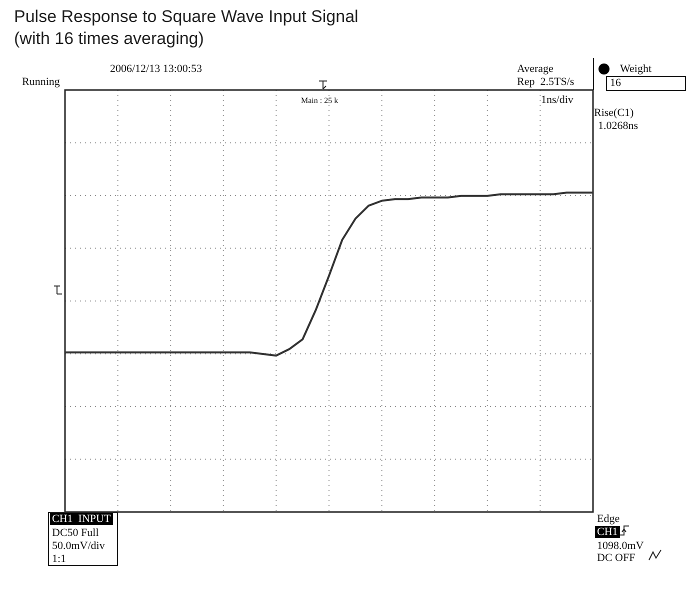 The height and width of the screenshot is (590, 687). Describe the element at coordinates (186, 17) in the screenshot. I see `chart-title: Pulse Response to Square Wave Input Signal` at that location.